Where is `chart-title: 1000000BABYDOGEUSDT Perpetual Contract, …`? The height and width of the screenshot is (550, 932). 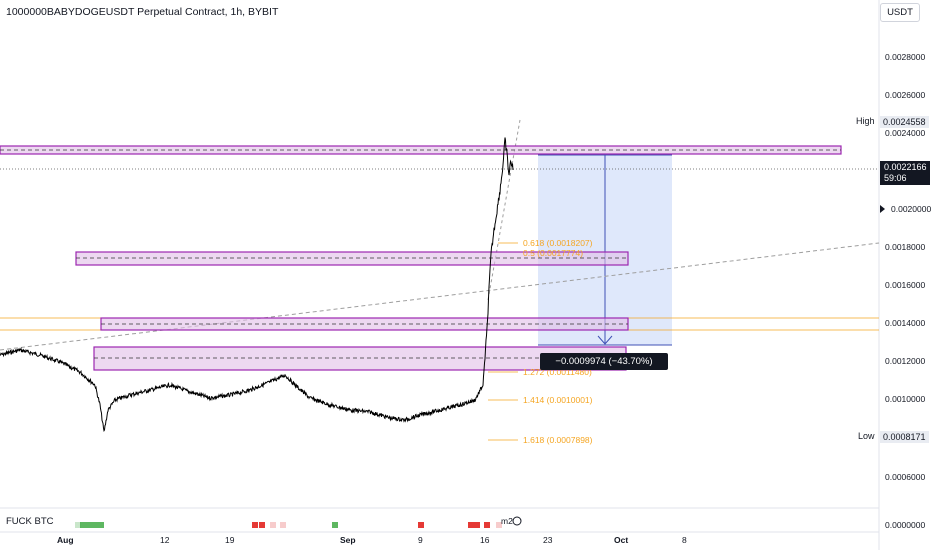
chart-title: 1000000BABYDOGEUSDT Perpetual Contract, … is located at coordinates (142, 12).